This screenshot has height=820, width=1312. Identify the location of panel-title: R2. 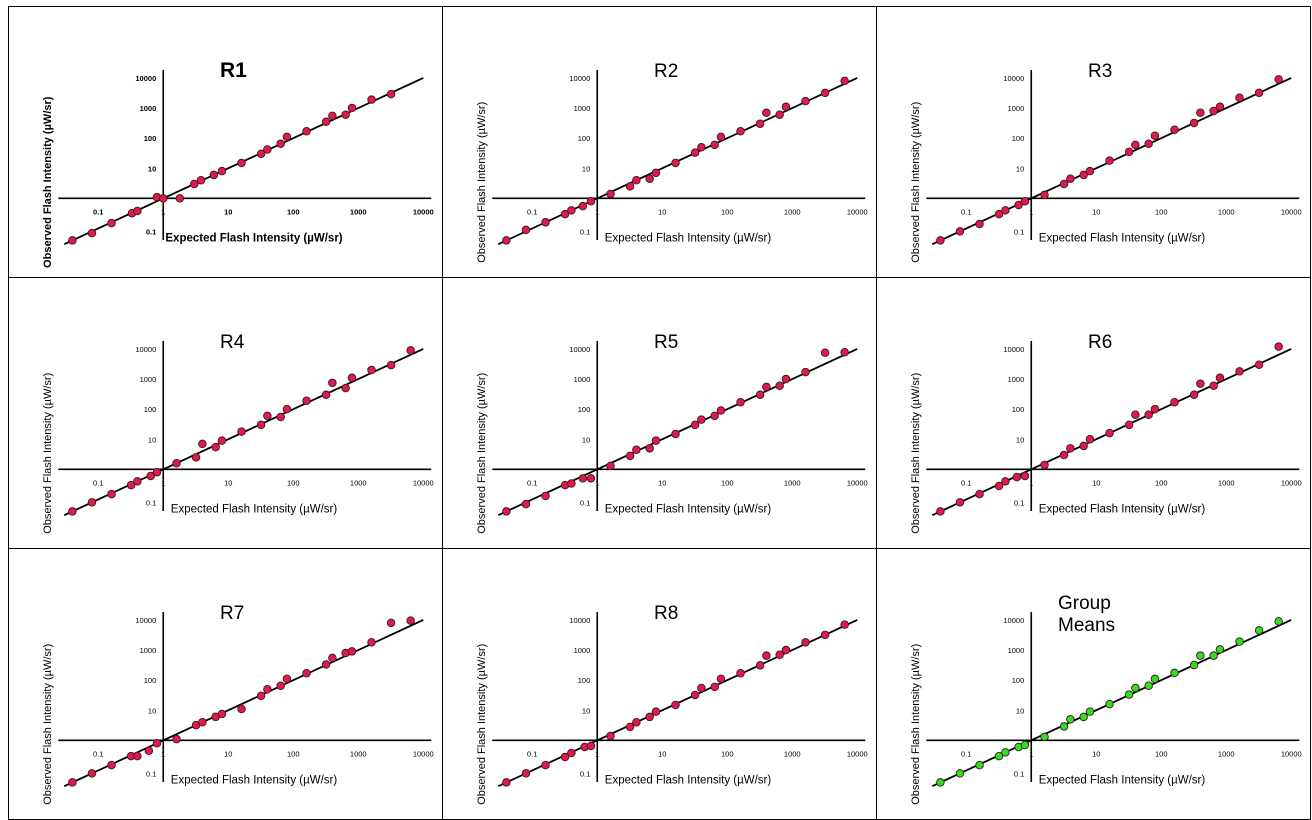
(666, 71).